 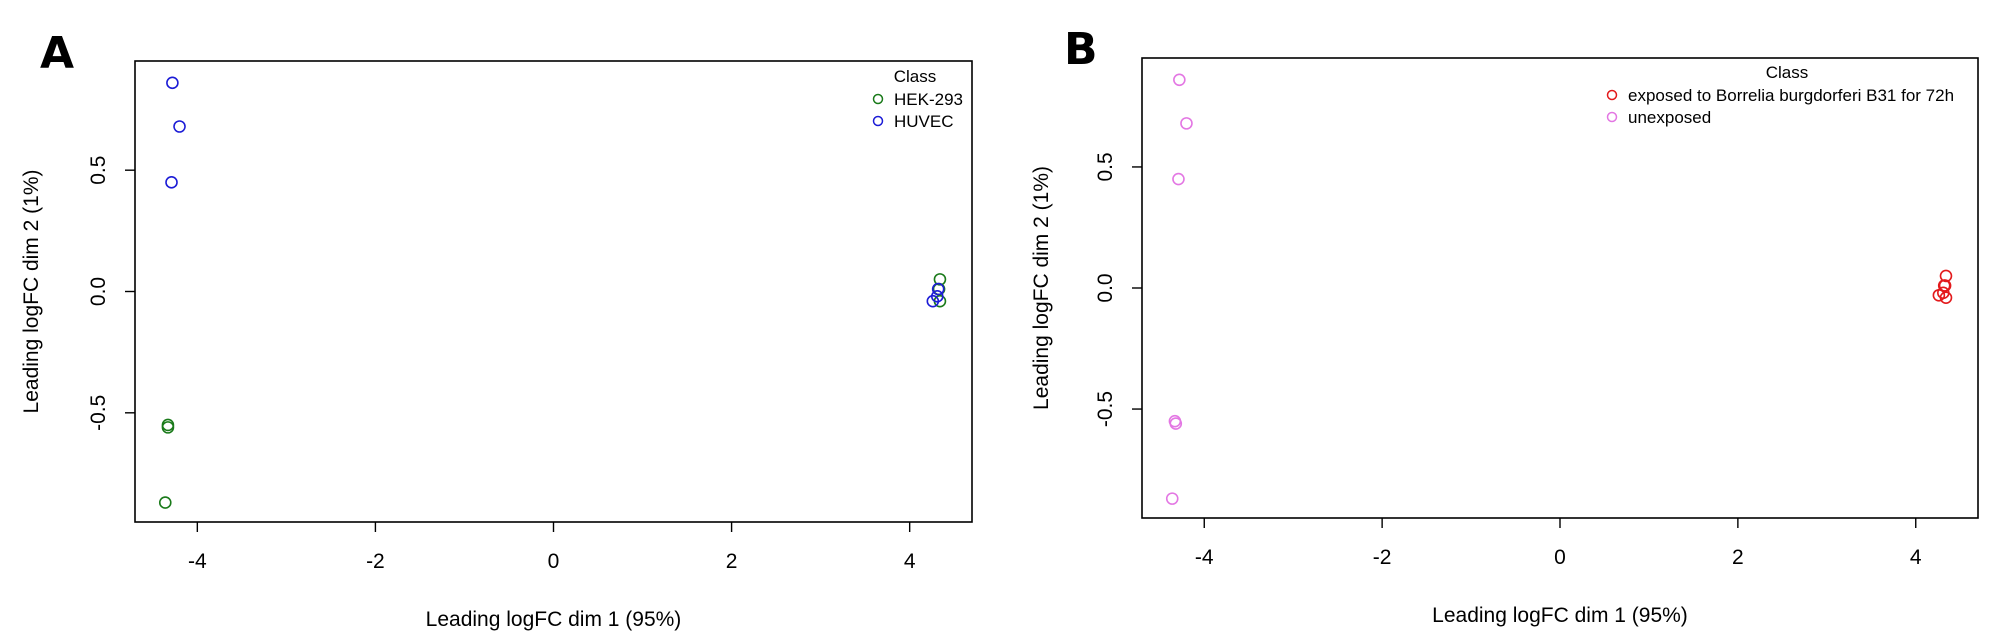 I want to click on legend-entry: HUVEC, so click(x=924, y=121).